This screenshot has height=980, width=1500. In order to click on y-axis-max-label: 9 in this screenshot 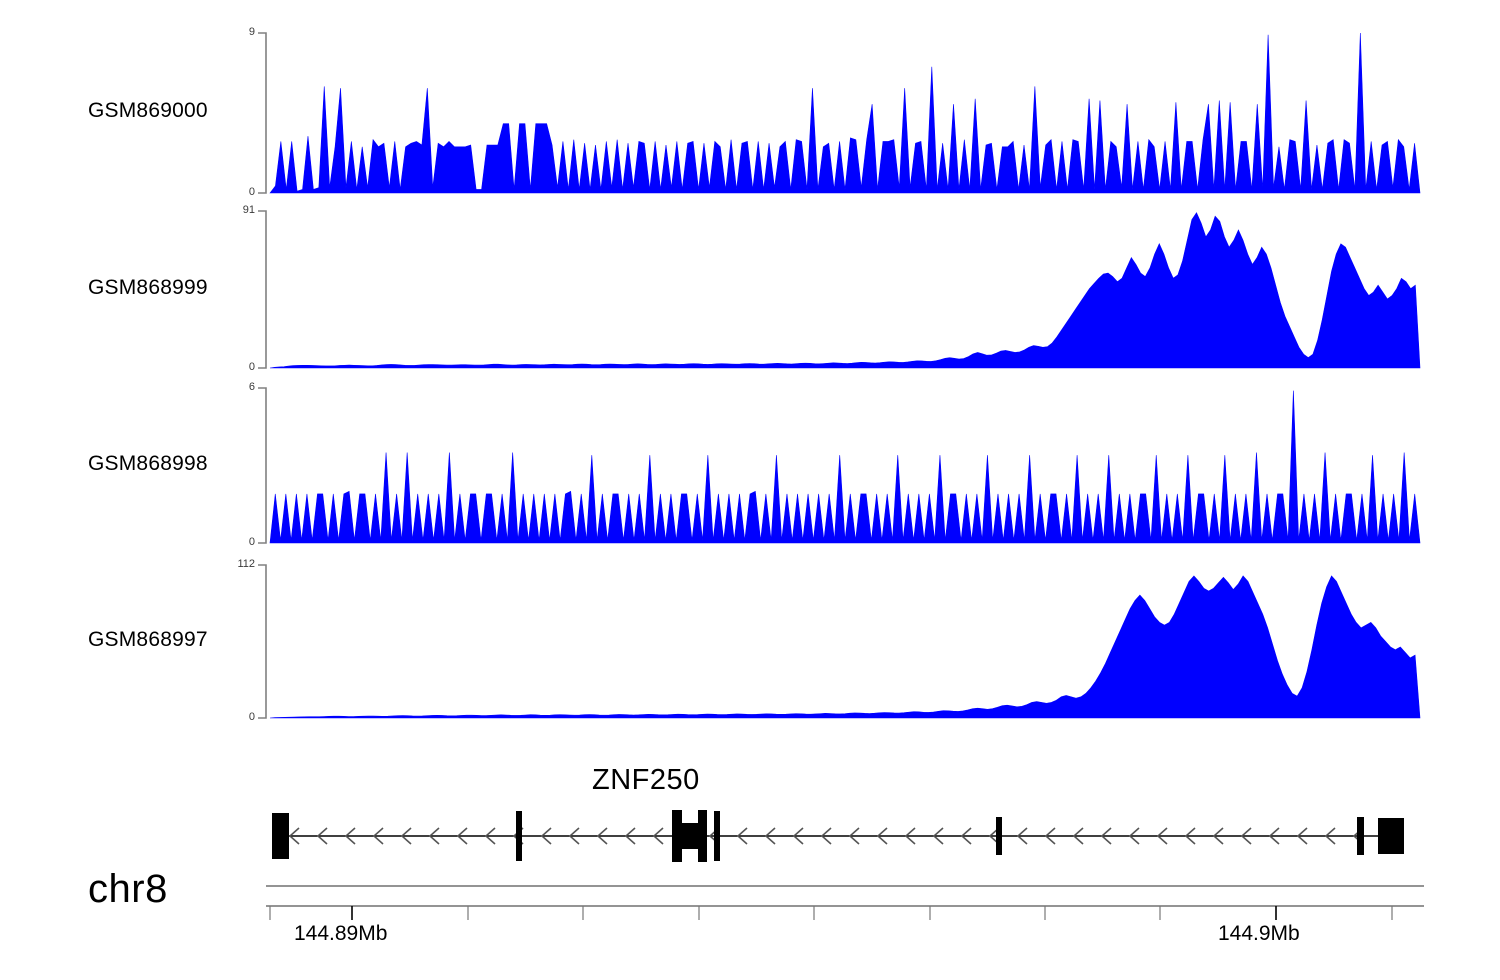, I will do `click(251, 32)`.